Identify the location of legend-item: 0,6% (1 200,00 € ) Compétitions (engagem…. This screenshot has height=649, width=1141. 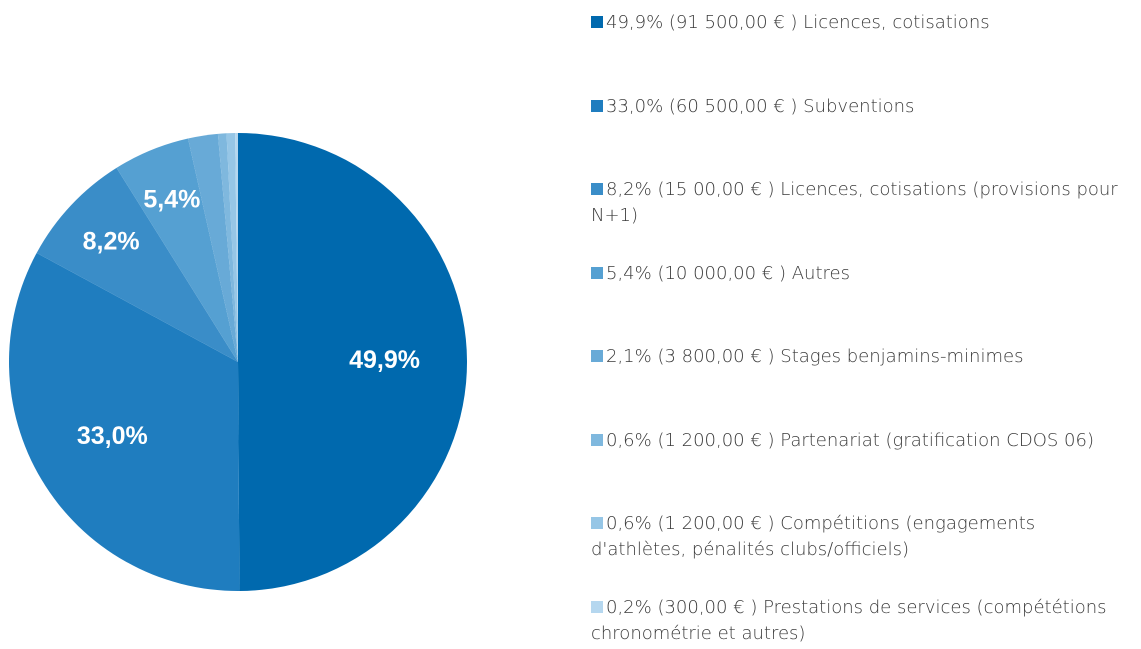
(863, 537).